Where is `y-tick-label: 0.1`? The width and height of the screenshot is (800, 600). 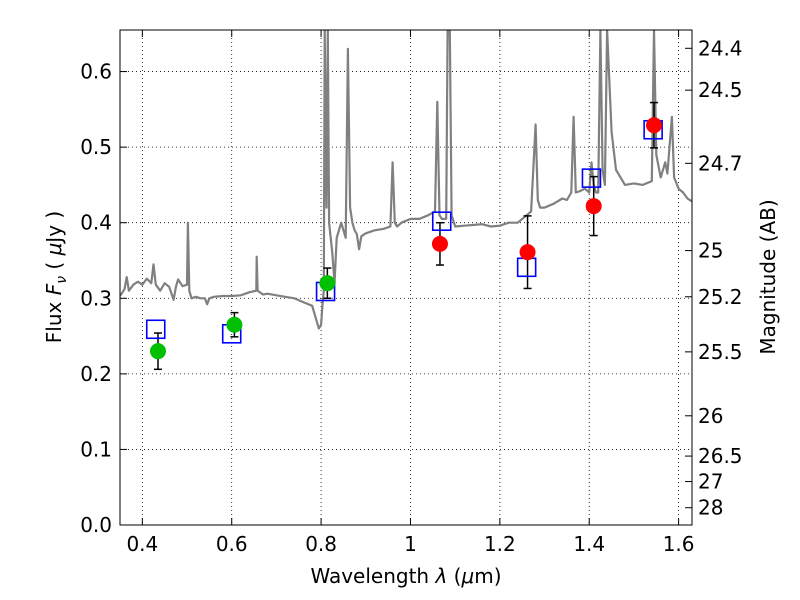 y-tick-label: 0.1 is located at coordinates (96, 449).